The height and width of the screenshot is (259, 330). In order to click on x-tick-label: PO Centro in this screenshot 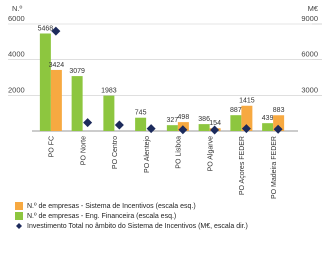, I will do `click(115, 152)`.